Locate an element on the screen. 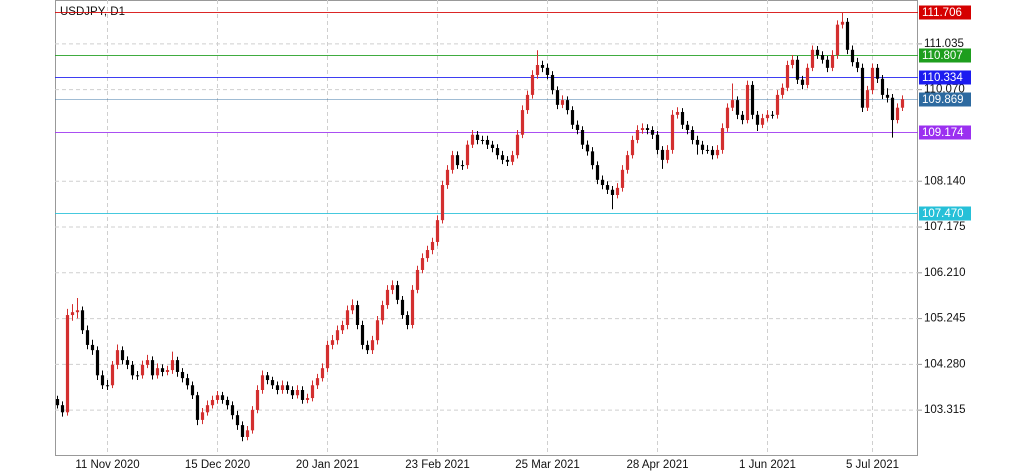  x-tick-label: 11 Nov 2020 is located at coordinates (107, 465).